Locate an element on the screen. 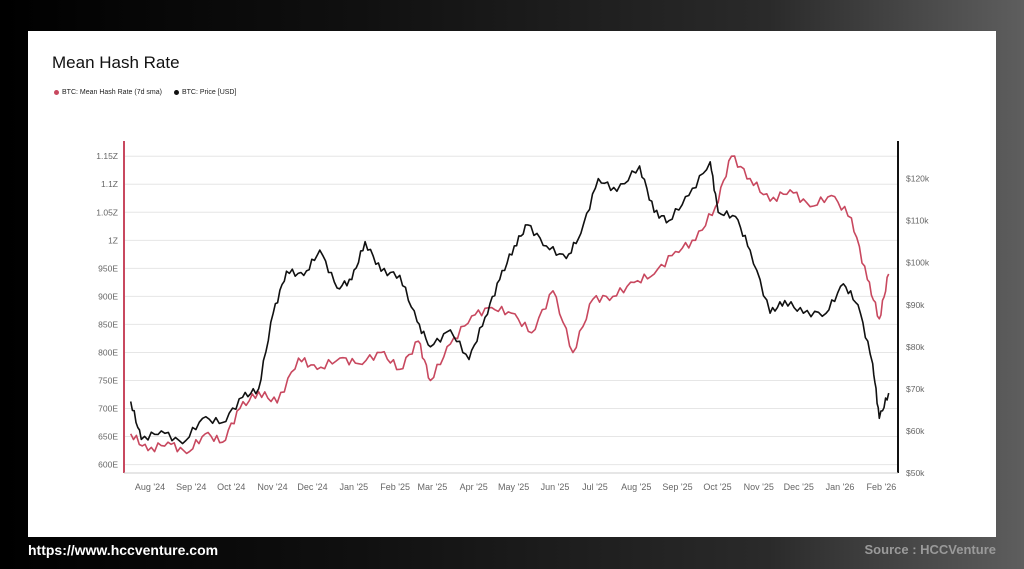 This screenshot has height=569, width=1024. y-right-tick-label: $100k is located at coordinates (918, 263).